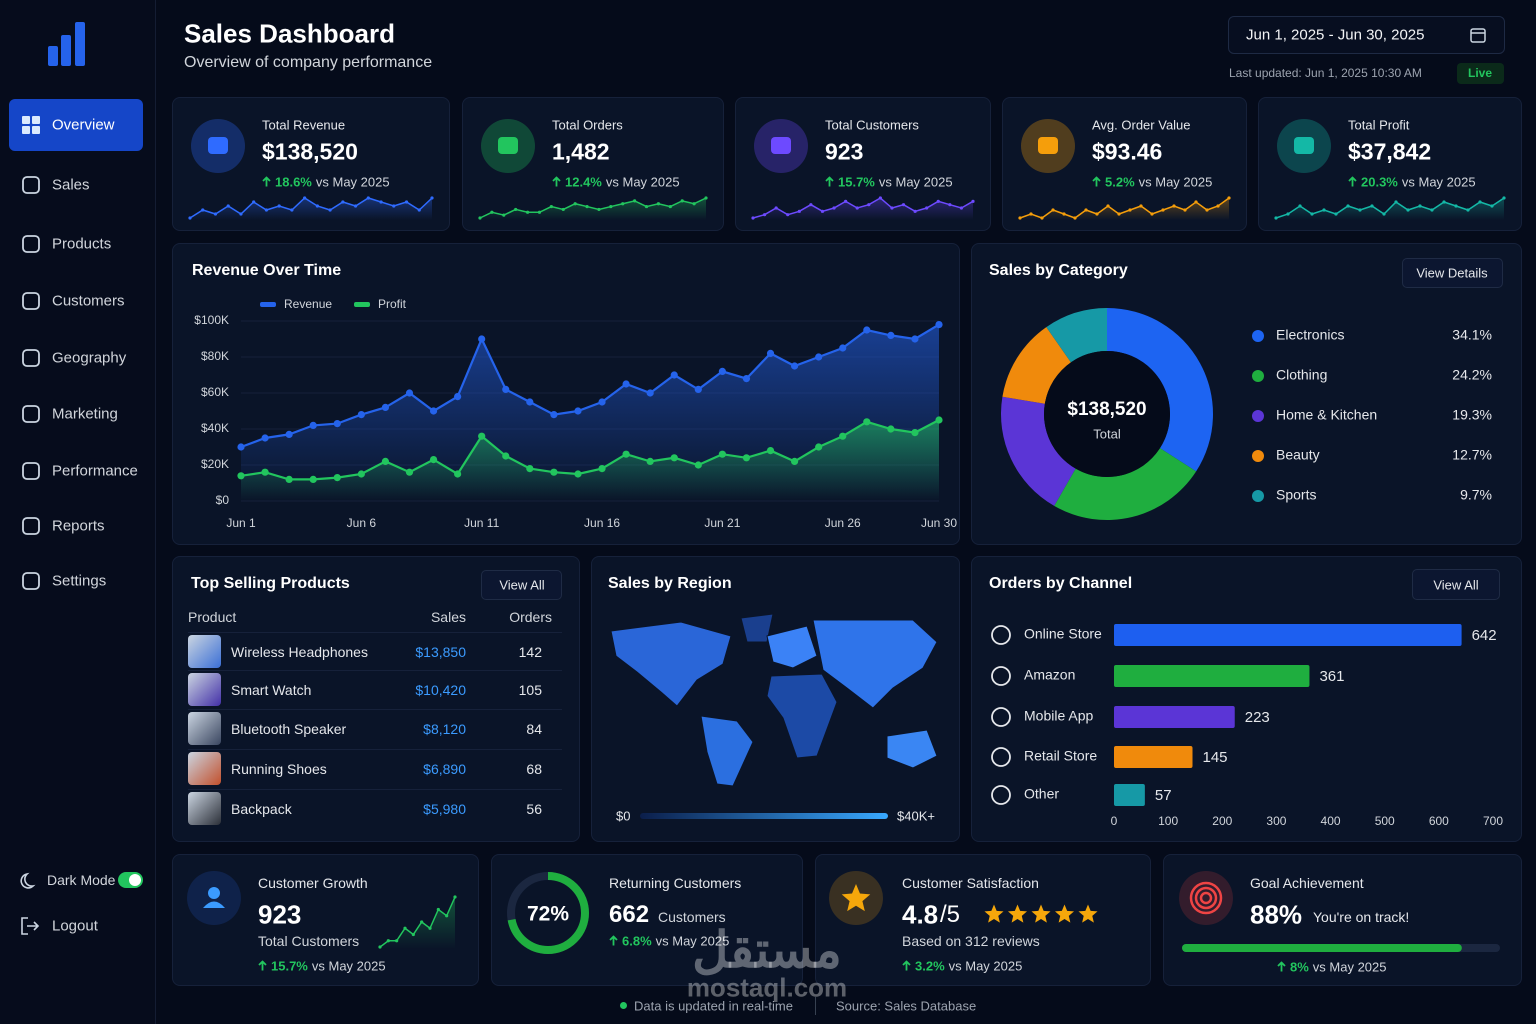 This screenshot has width=1536, height=1024. I want to click on view-details-button, so click(1452, 273).